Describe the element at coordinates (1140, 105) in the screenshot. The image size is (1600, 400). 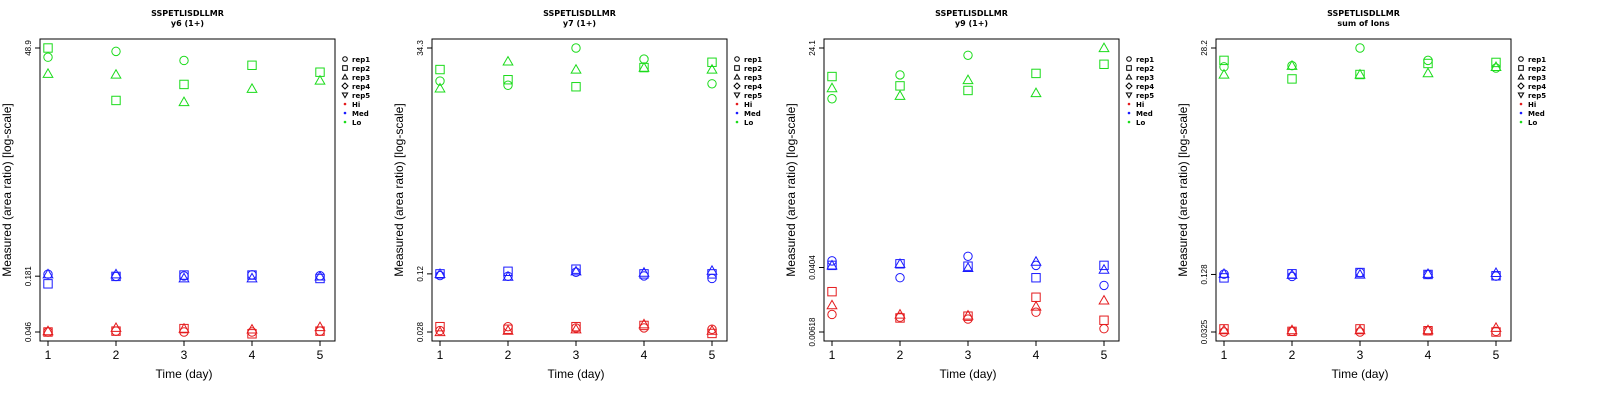
I see `legend-label-hi: Hi` at that location.